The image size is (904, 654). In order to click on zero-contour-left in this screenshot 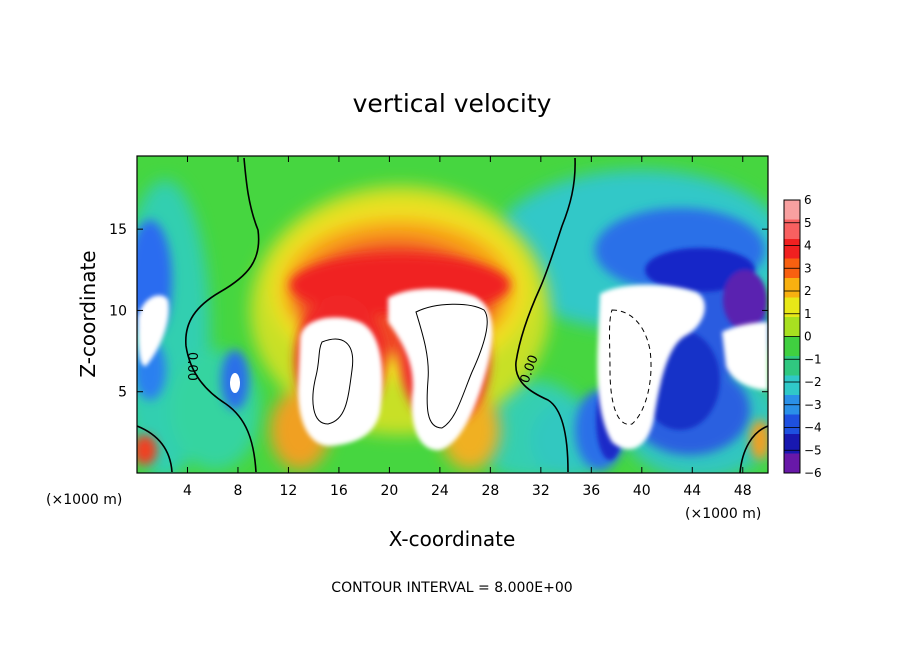, I will do `click(222, 315)`.